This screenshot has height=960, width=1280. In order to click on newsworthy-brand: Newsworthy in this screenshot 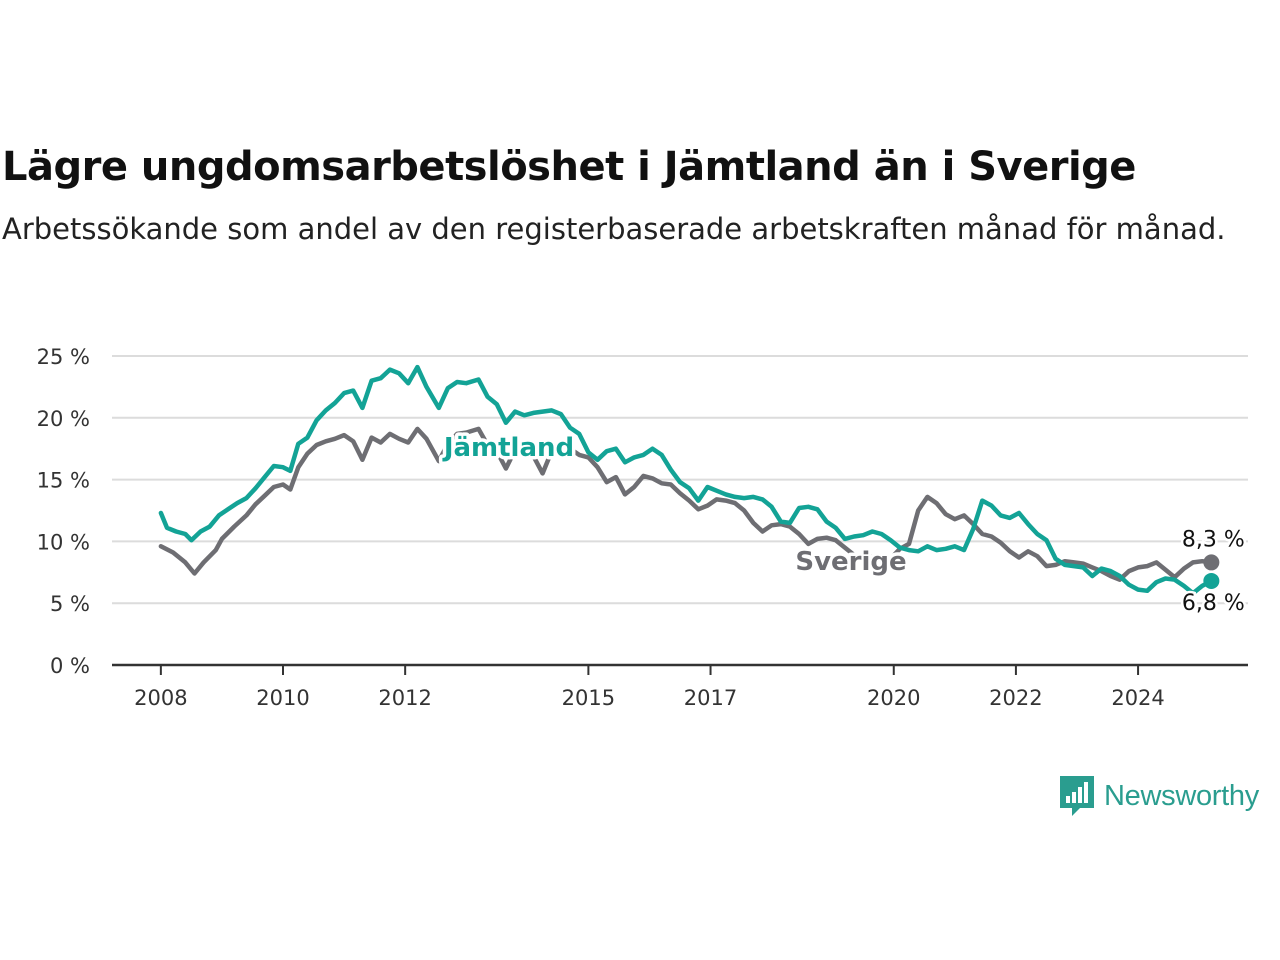, I will do `click(1158, 796)`.